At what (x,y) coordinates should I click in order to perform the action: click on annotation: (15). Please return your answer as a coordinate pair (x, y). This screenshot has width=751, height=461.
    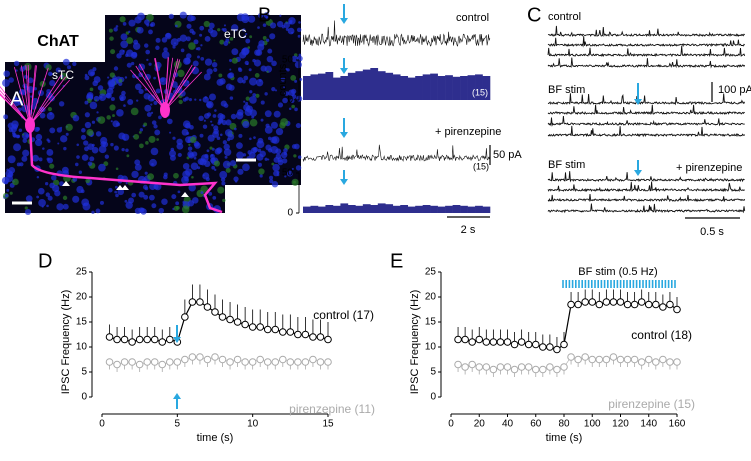
    Looking at the image, I should click on (481, 166).